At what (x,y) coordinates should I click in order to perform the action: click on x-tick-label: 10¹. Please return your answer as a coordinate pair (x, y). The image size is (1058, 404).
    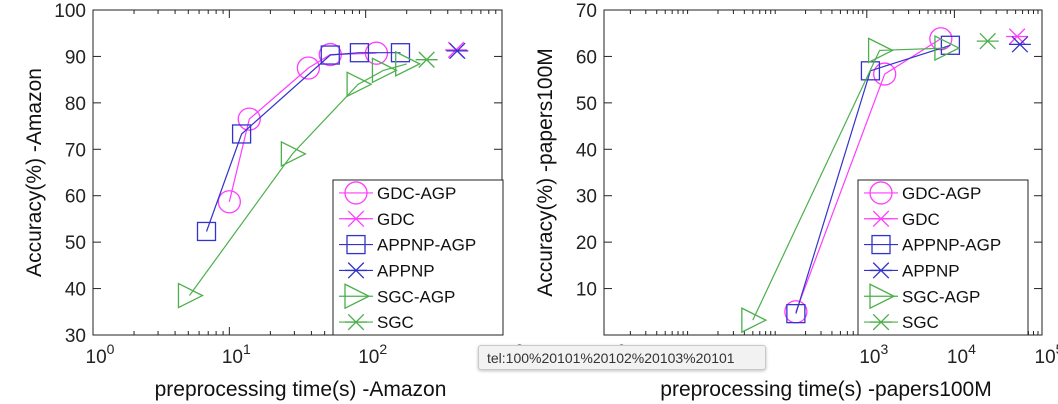
    Looking at the image, I should click on (236, 354).